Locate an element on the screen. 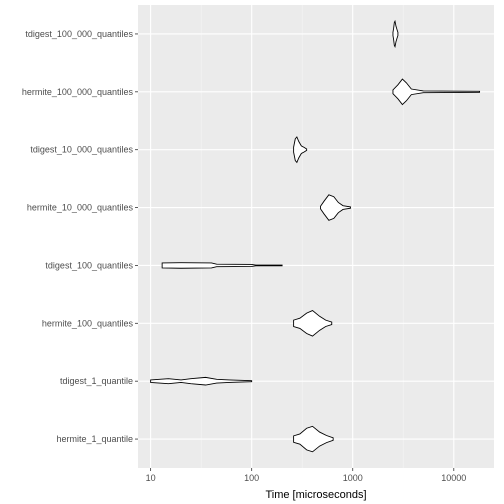 Image resolution: width=504 pixels, height=504 pixels. x-tick-label: 100 is located at coordinates (251, 478).